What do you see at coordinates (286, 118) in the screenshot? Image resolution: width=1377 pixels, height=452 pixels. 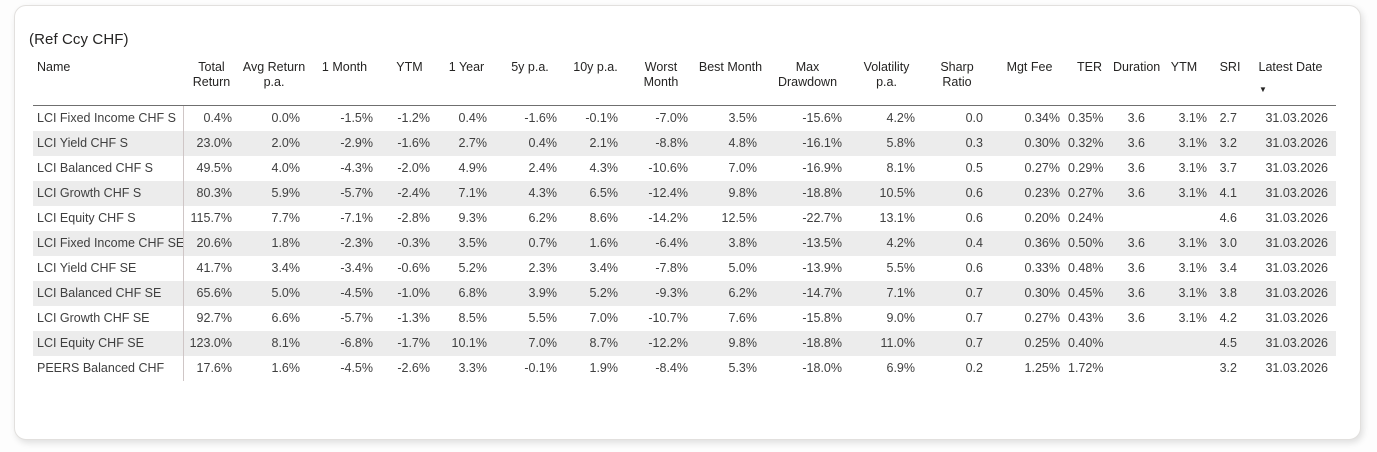 I see `value-cell: 0.0%` at bounding box center [286, 118].